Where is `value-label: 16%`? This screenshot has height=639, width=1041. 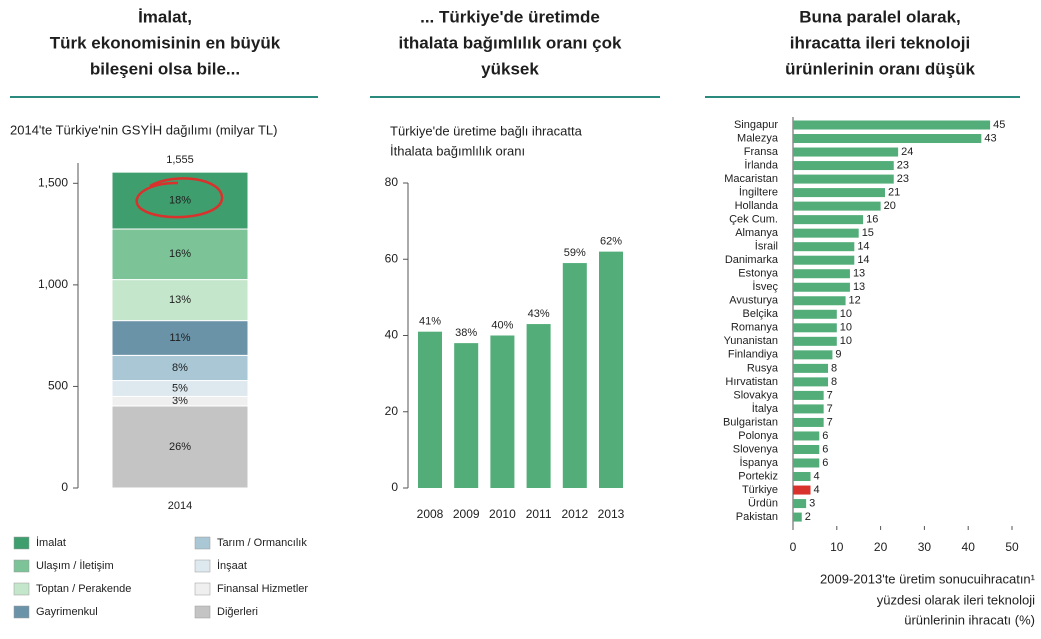
value-label: 16% is located at coordinates (180, 254).